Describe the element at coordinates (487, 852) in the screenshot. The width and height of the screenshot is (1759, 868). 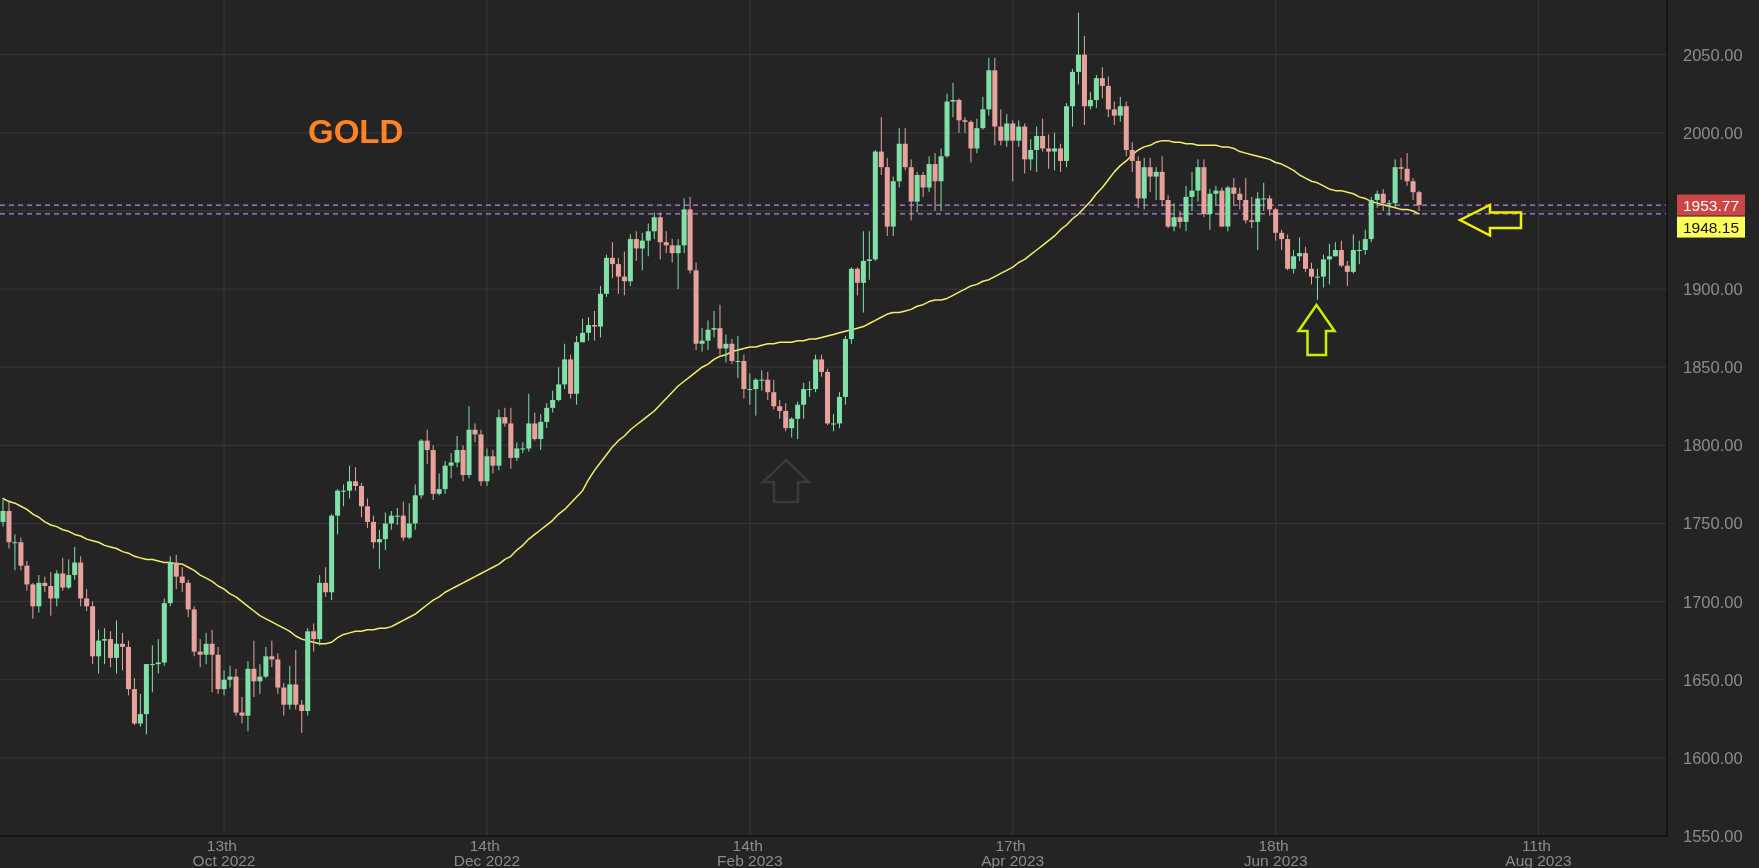
I see `x-tick-label: 14th Dec 2022` at that location.